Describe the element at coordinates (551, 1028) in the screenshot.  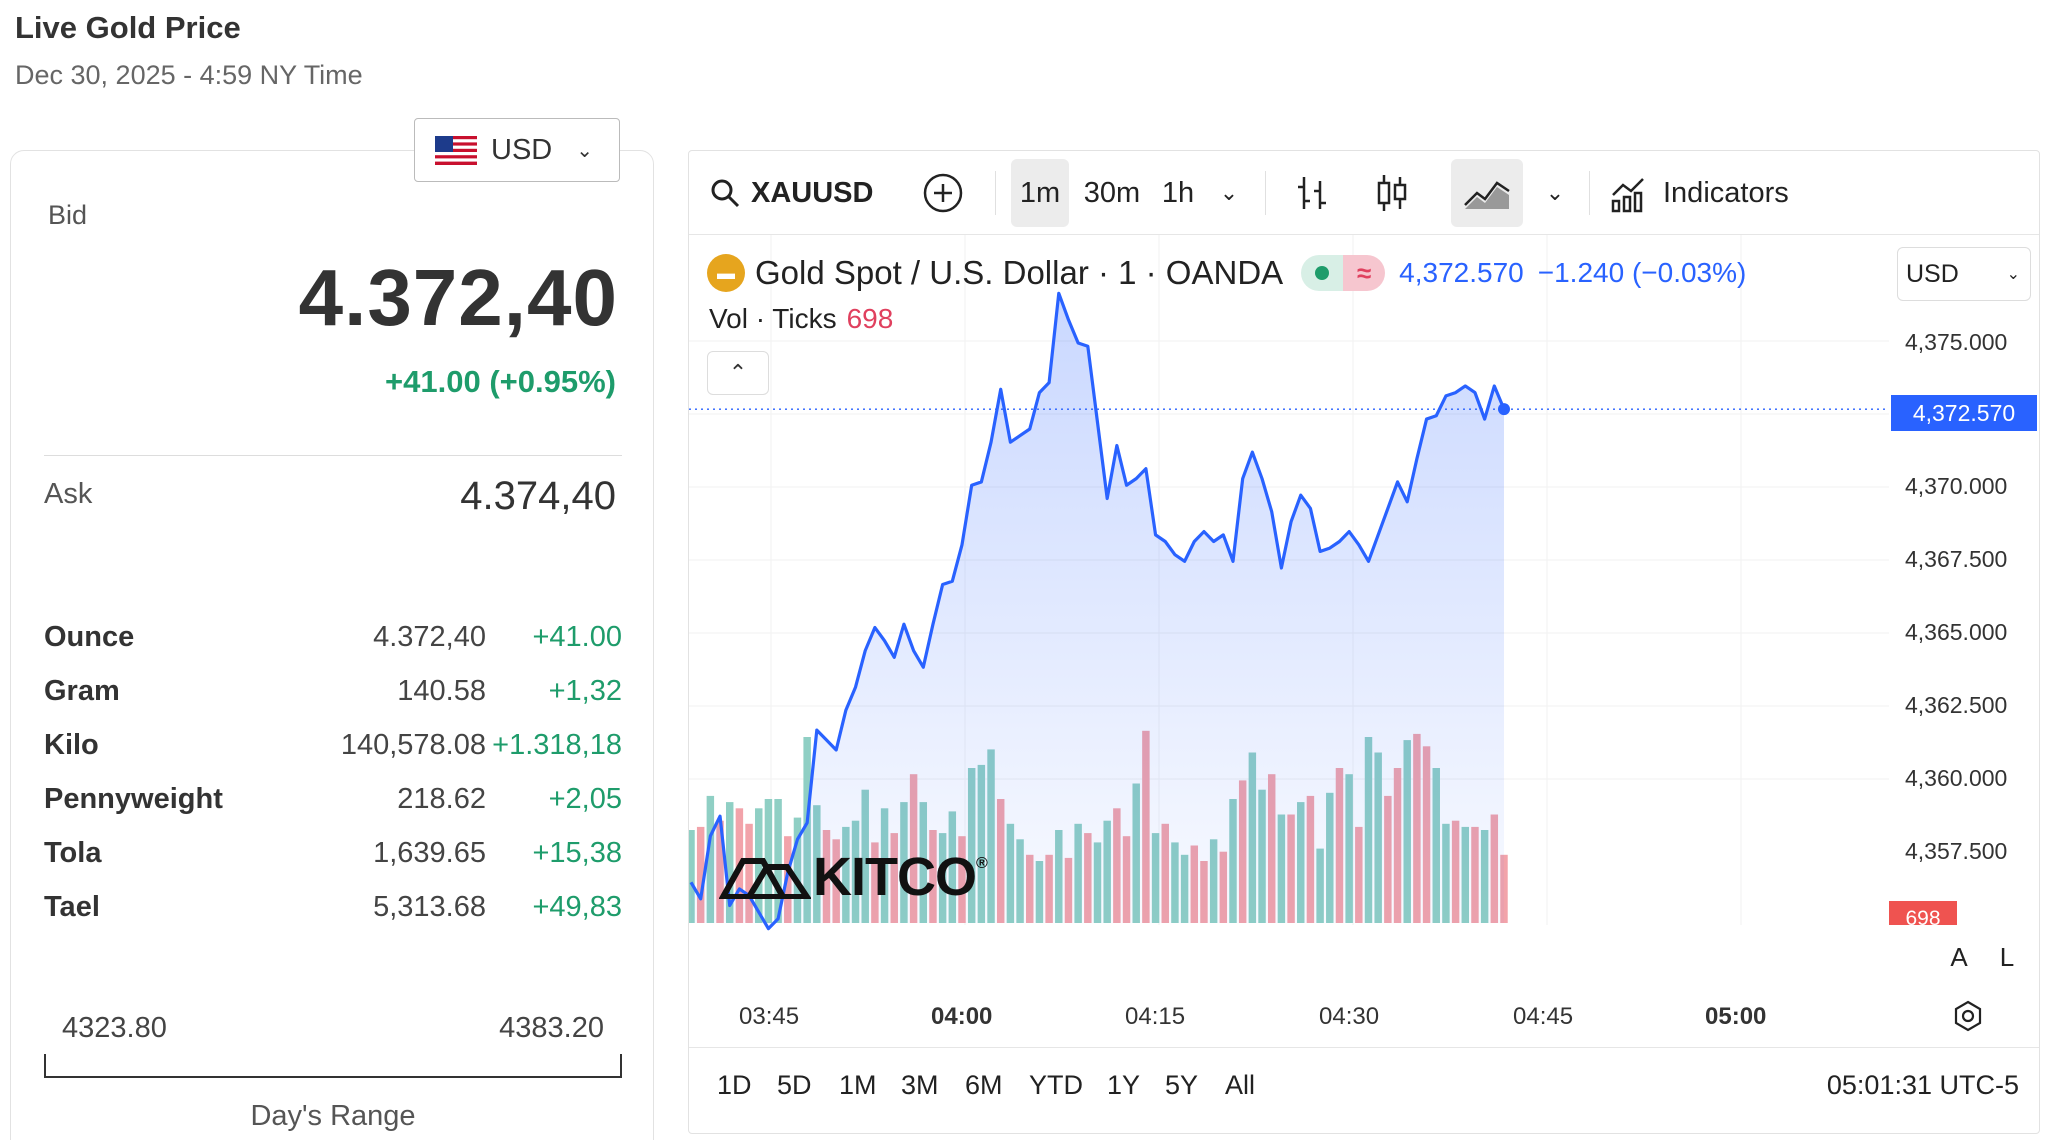
I see `day-range-high: 4383.20` at that location.